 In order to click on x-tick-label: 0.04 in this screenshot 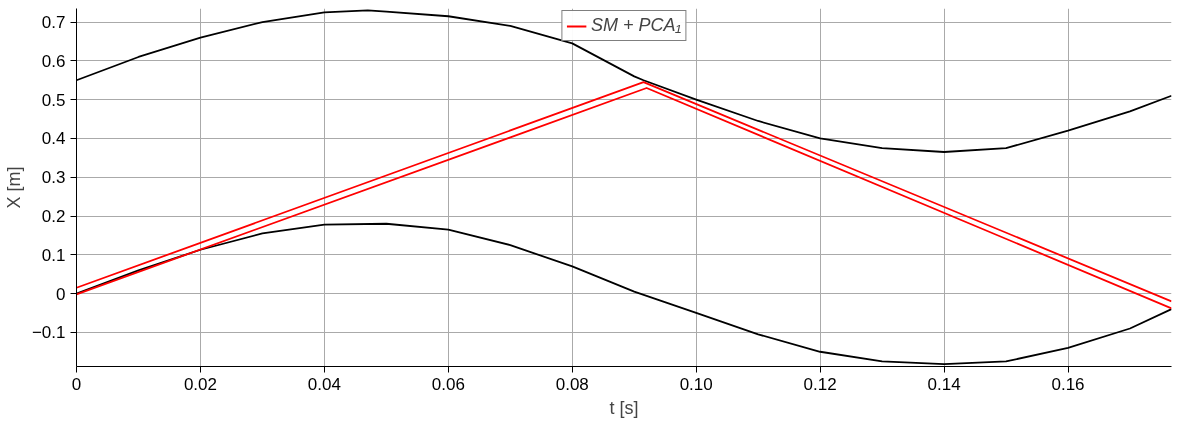, I will do `click(324, 384)`.